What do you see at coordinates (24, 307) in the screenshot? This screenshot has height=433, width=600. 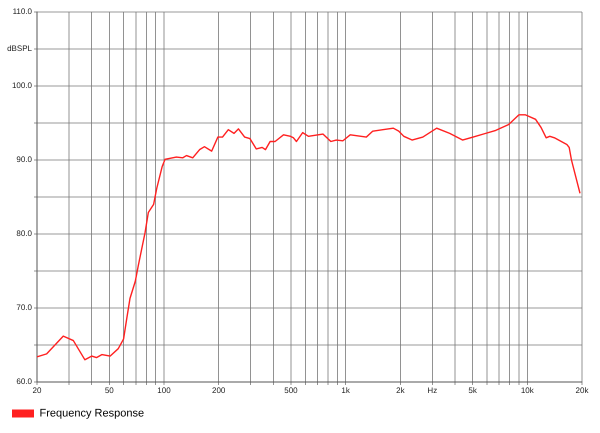 I see `y-tick-label: 70.0` at bounding box center [24, 307].